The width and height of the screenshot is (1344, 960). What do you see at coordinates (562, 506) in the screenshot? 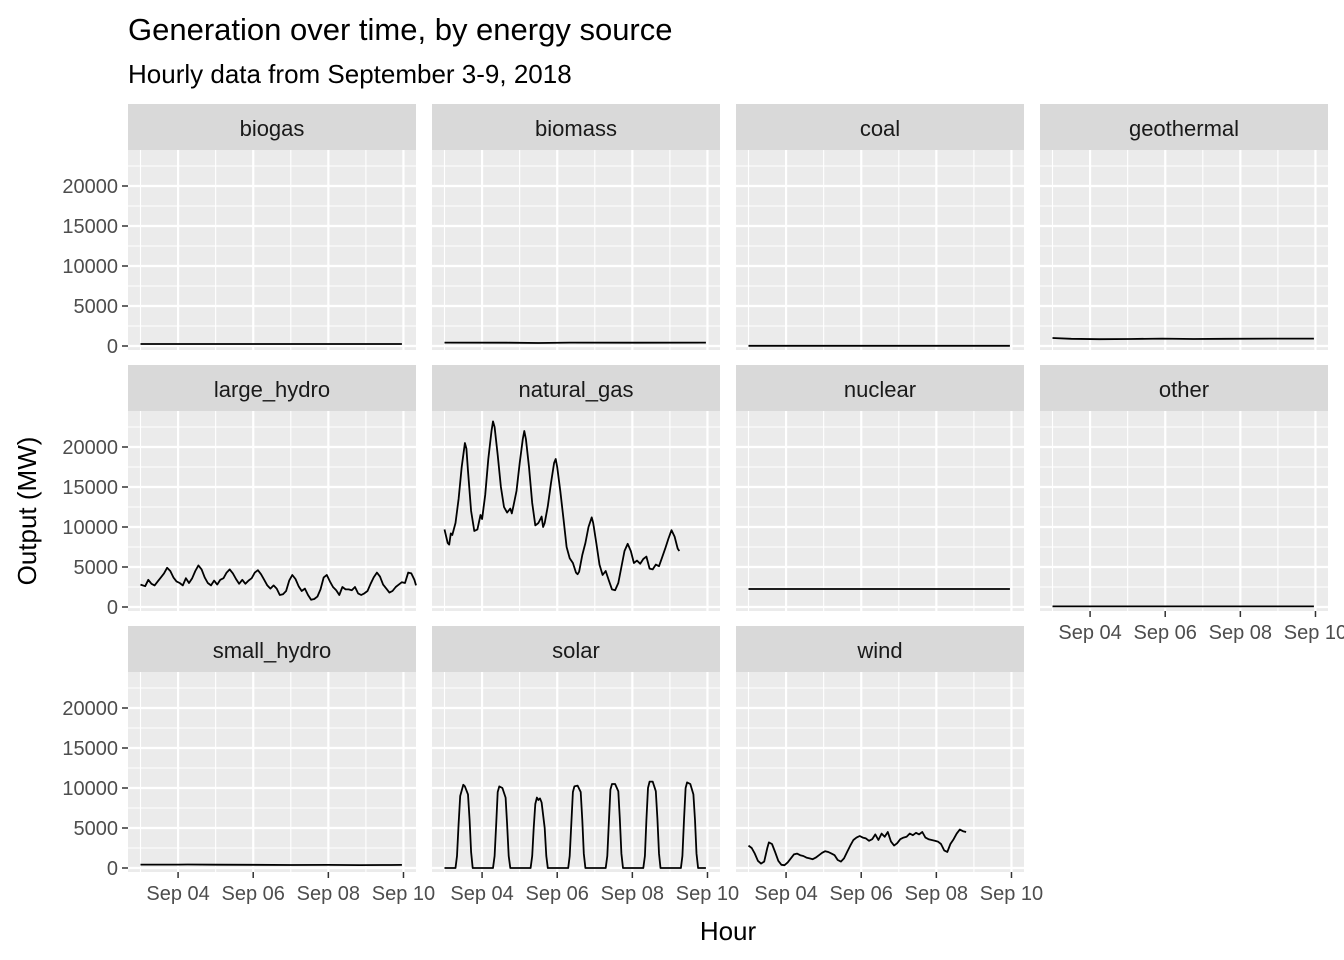
I see `series-line-natural_gas` at bounding box center [562, 506].